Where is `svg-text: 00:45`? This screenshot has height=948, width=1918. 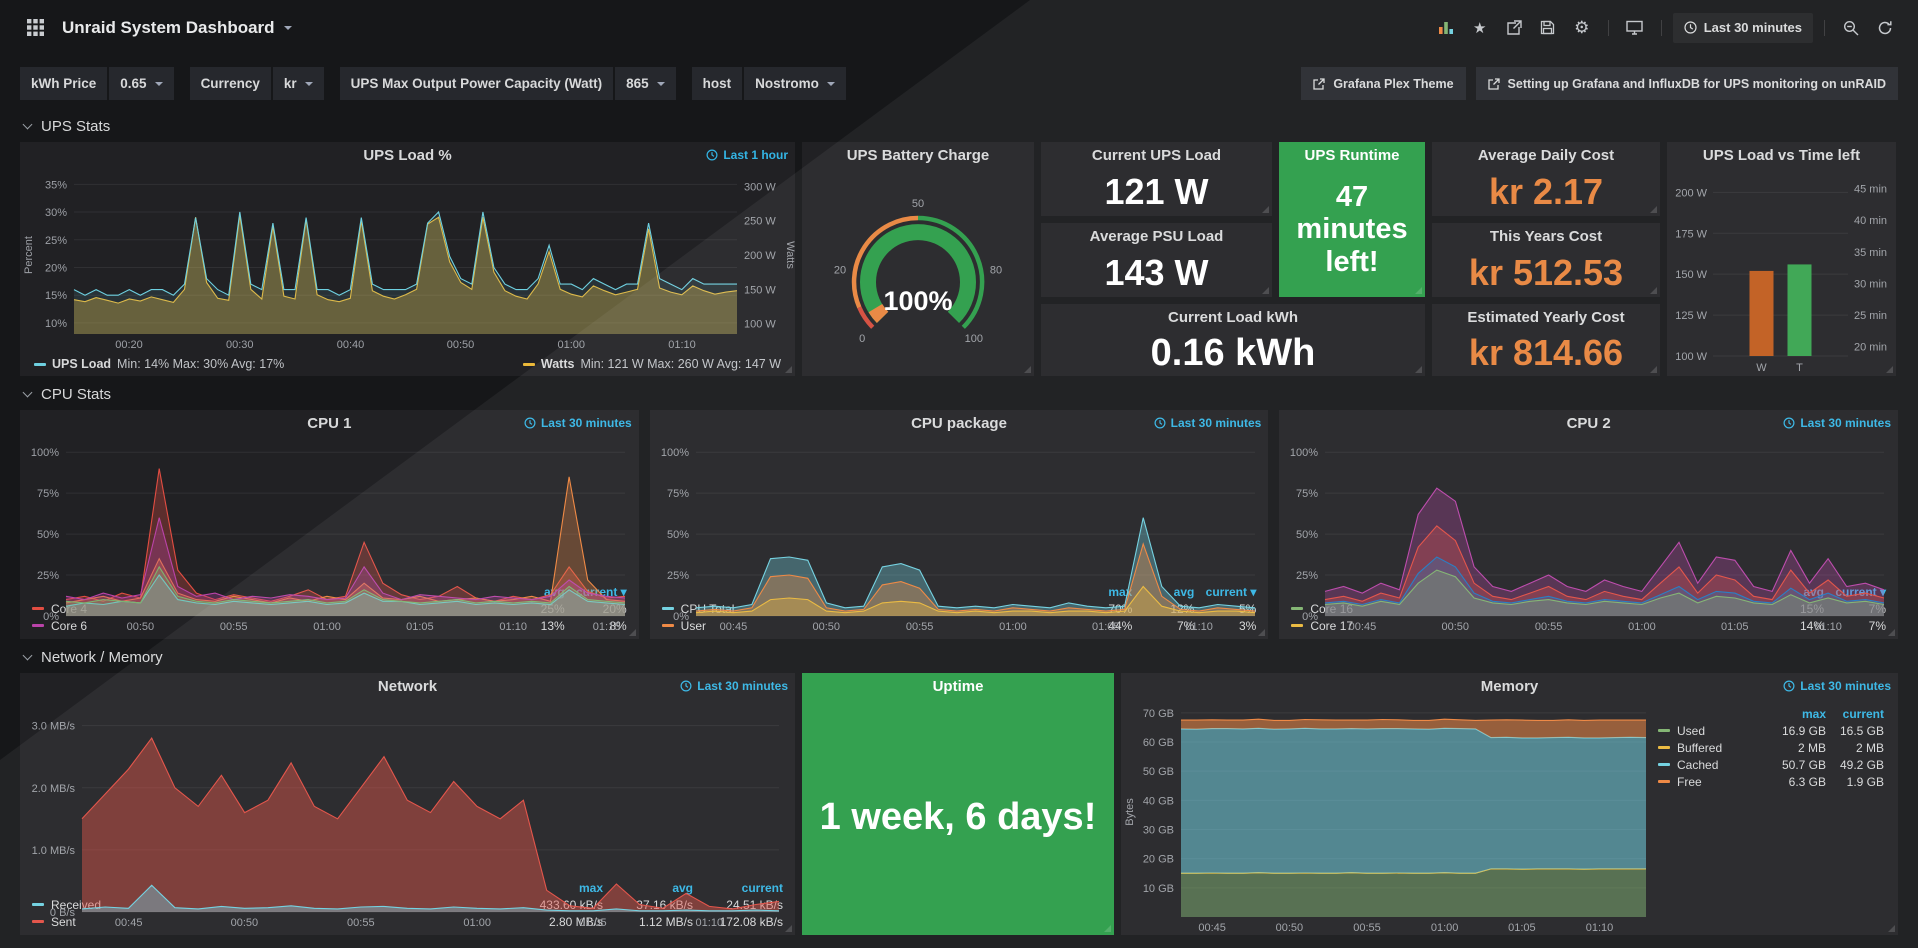 svg-text: 00:45 is located at coordinates (129, 923).